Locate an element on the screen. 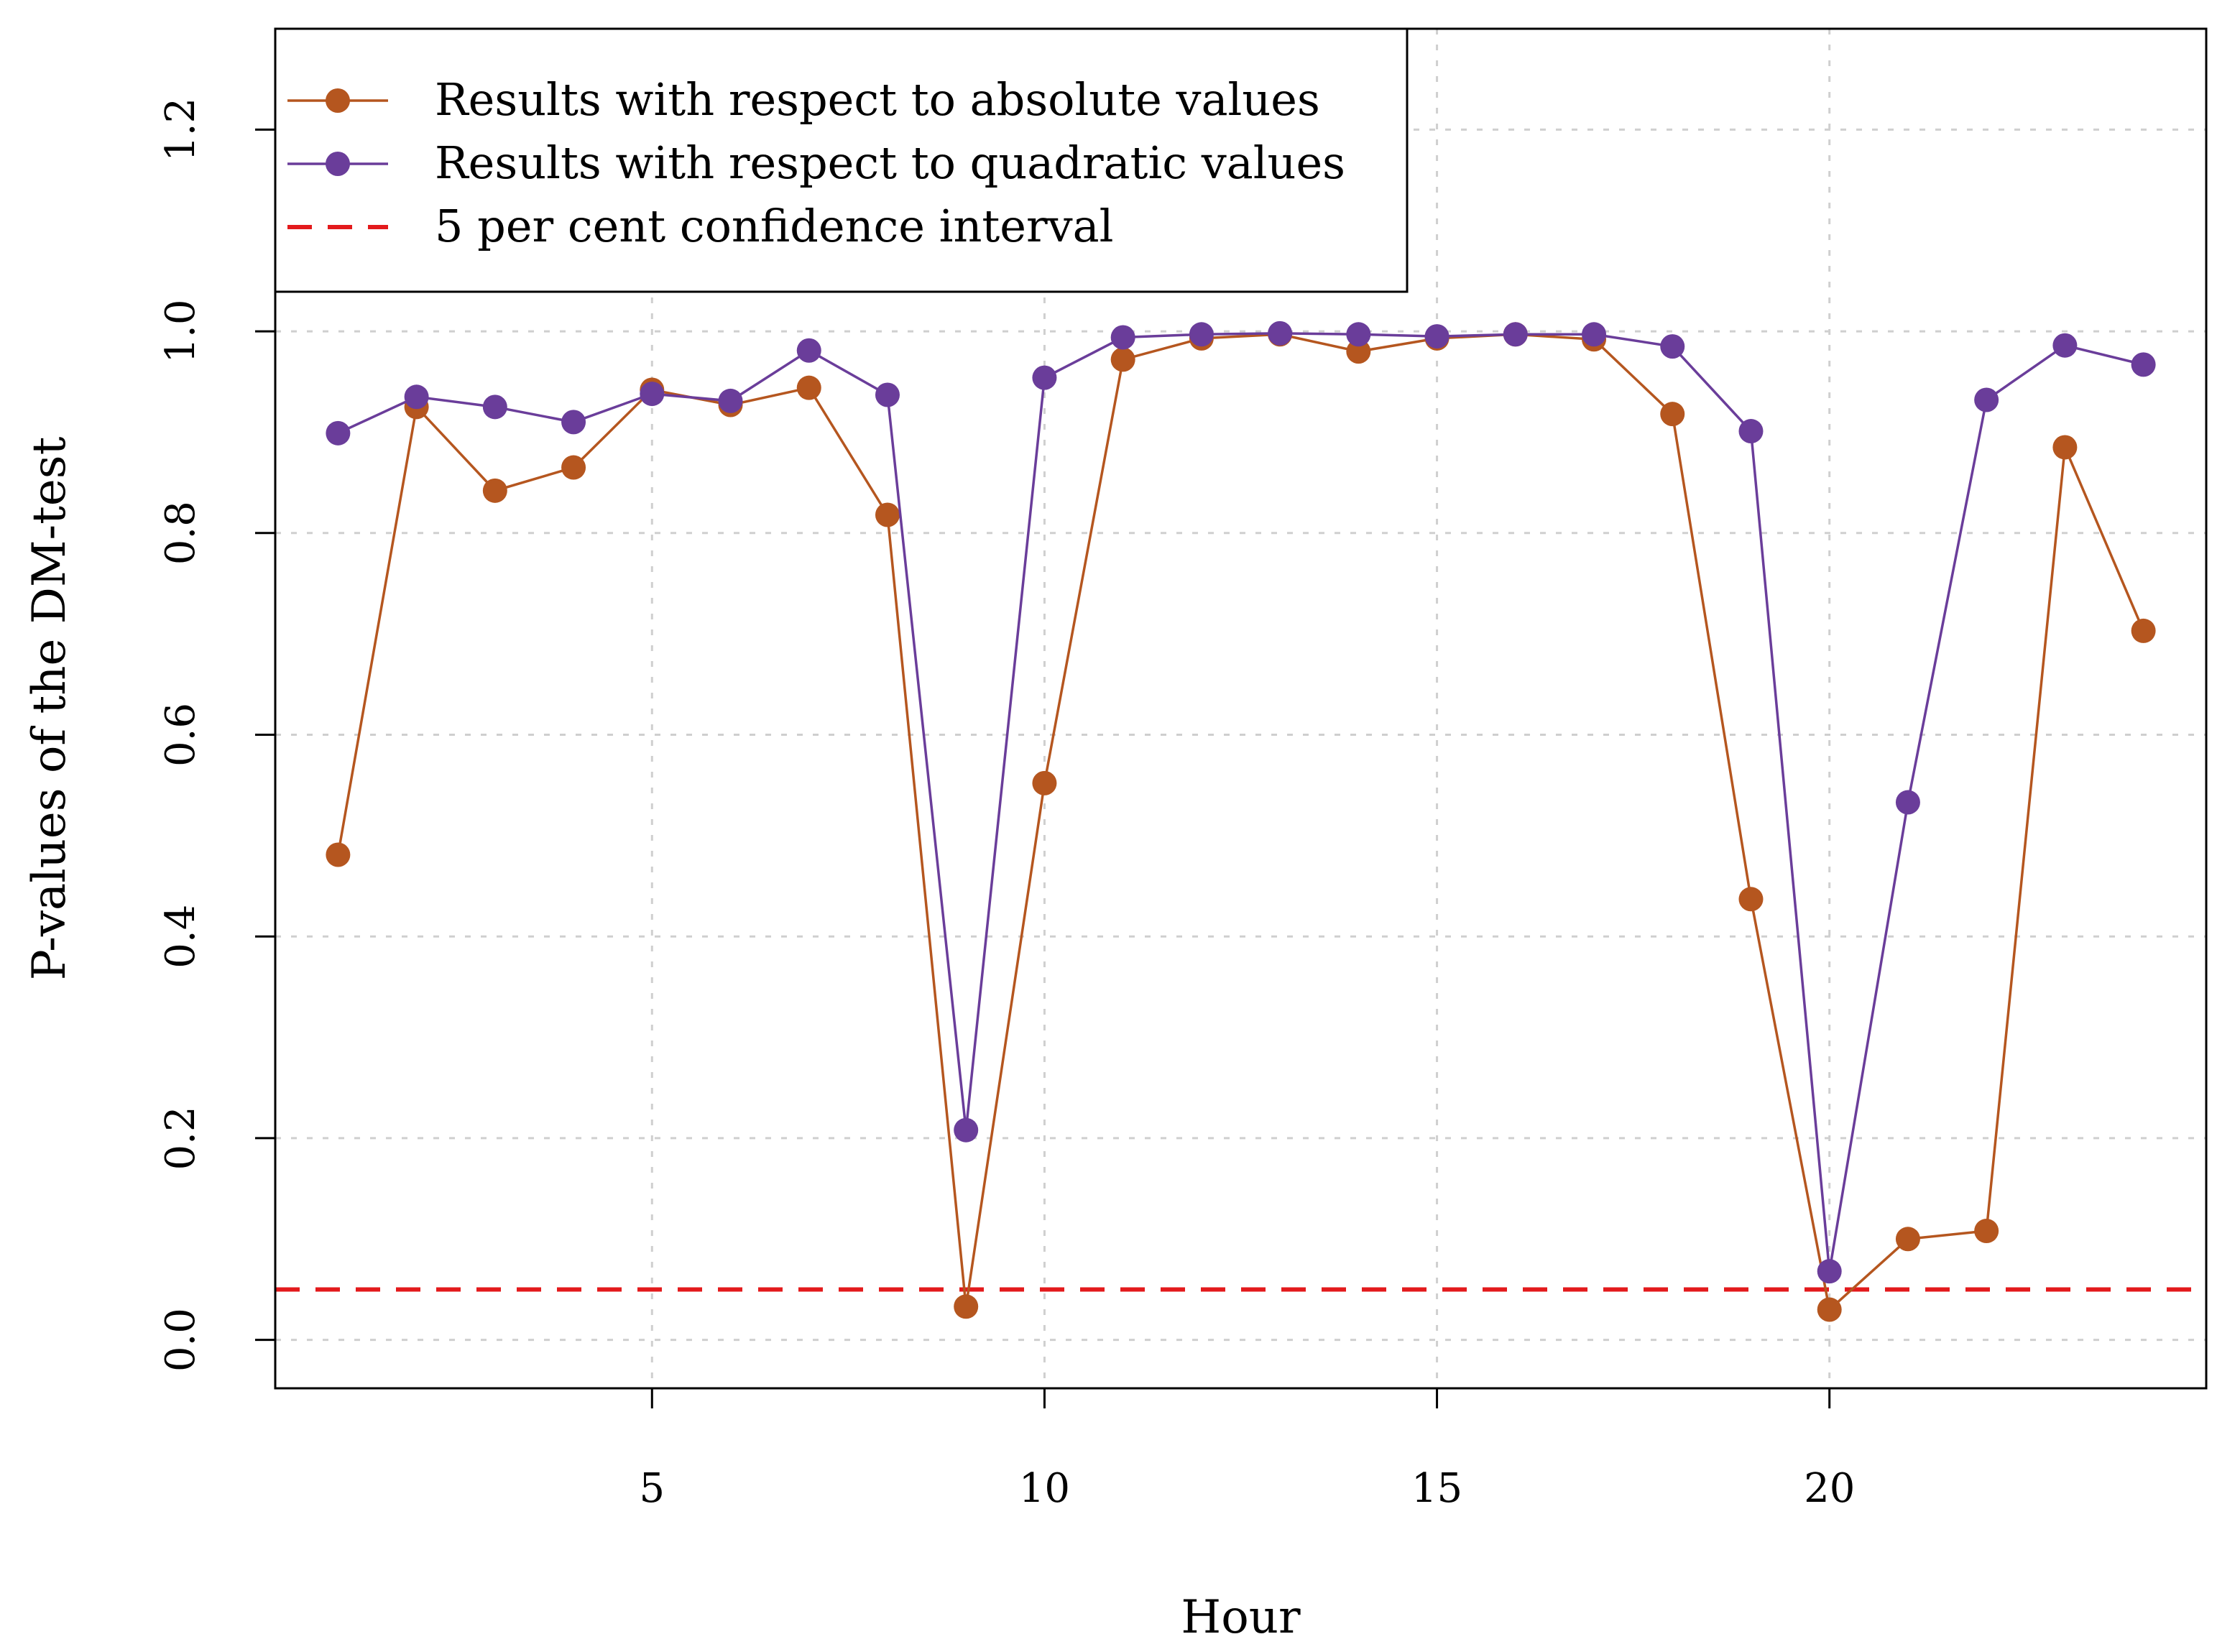 This screenshot has width=2240, height=1652. legend-item: Results with respect to absolute values is located at coordinates (803, 99).